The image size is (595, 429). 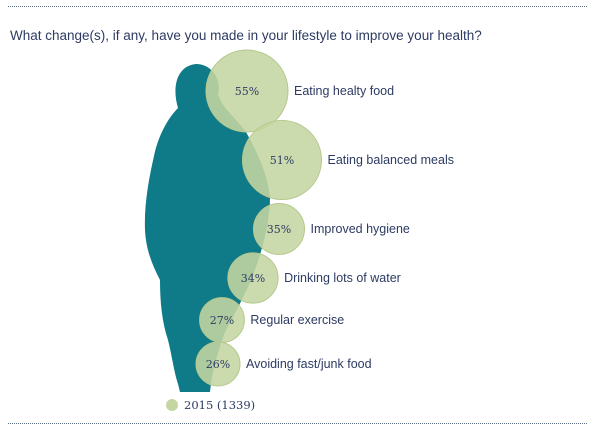 I want to click on category-label-4: Drinking lots of water, so click(x=342, y=278).